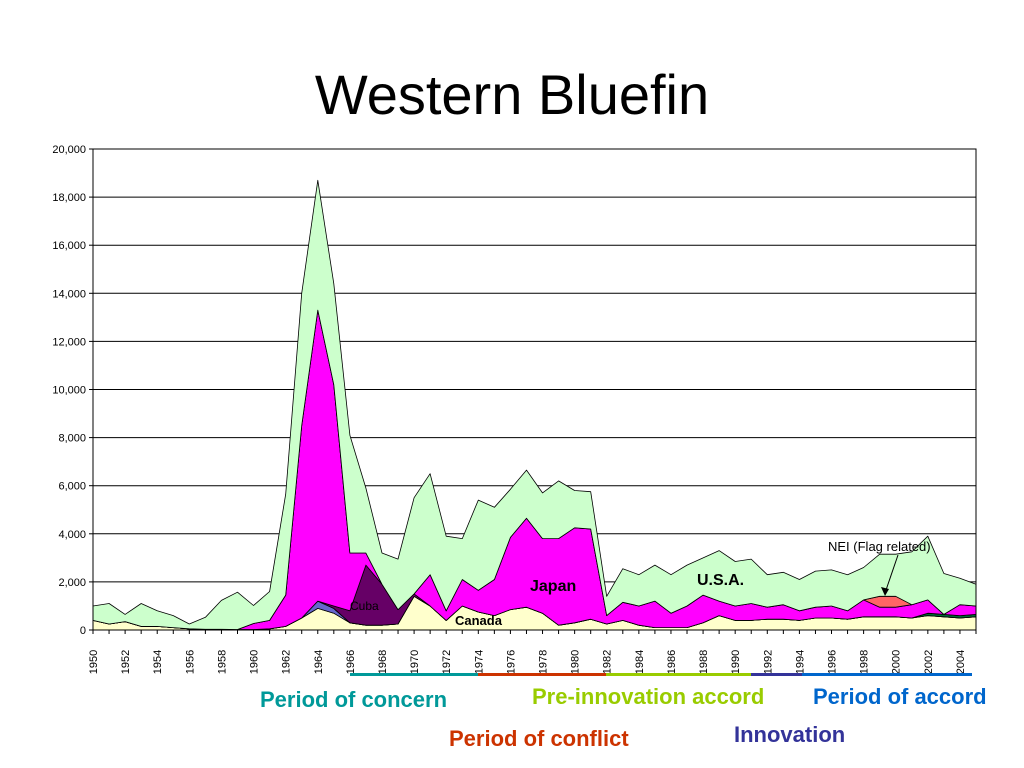 The image size is (1024, 768). I want to click on x-tick-label: 1962, so click(287, 662).